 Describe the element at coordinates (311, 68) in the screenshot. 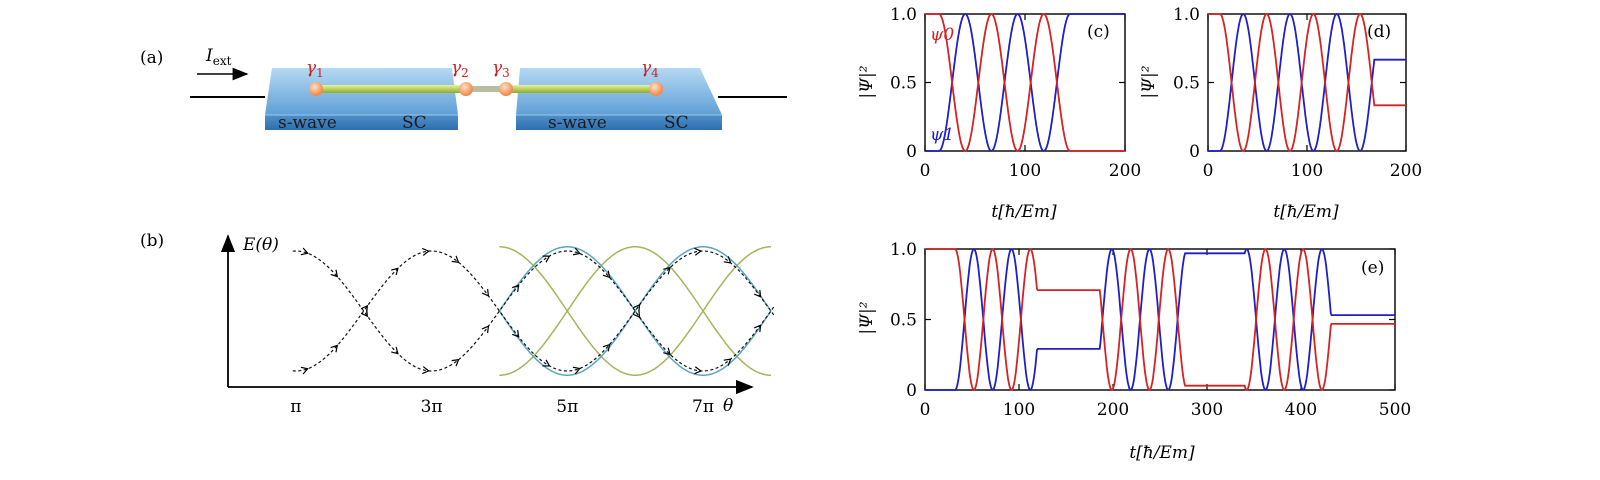

I see `gamma-1-symbol: γ` at that location.